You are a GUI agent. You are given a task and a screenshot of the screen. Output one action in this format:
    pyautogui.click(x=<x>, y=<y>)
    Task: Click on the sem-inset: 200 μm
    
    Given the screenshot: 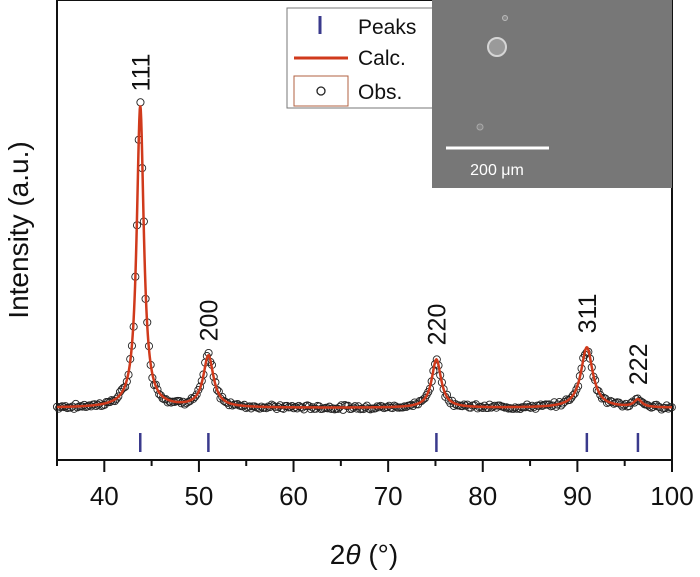 What is the action you would take?
    pyautogui.click(x=552, y=94)
    